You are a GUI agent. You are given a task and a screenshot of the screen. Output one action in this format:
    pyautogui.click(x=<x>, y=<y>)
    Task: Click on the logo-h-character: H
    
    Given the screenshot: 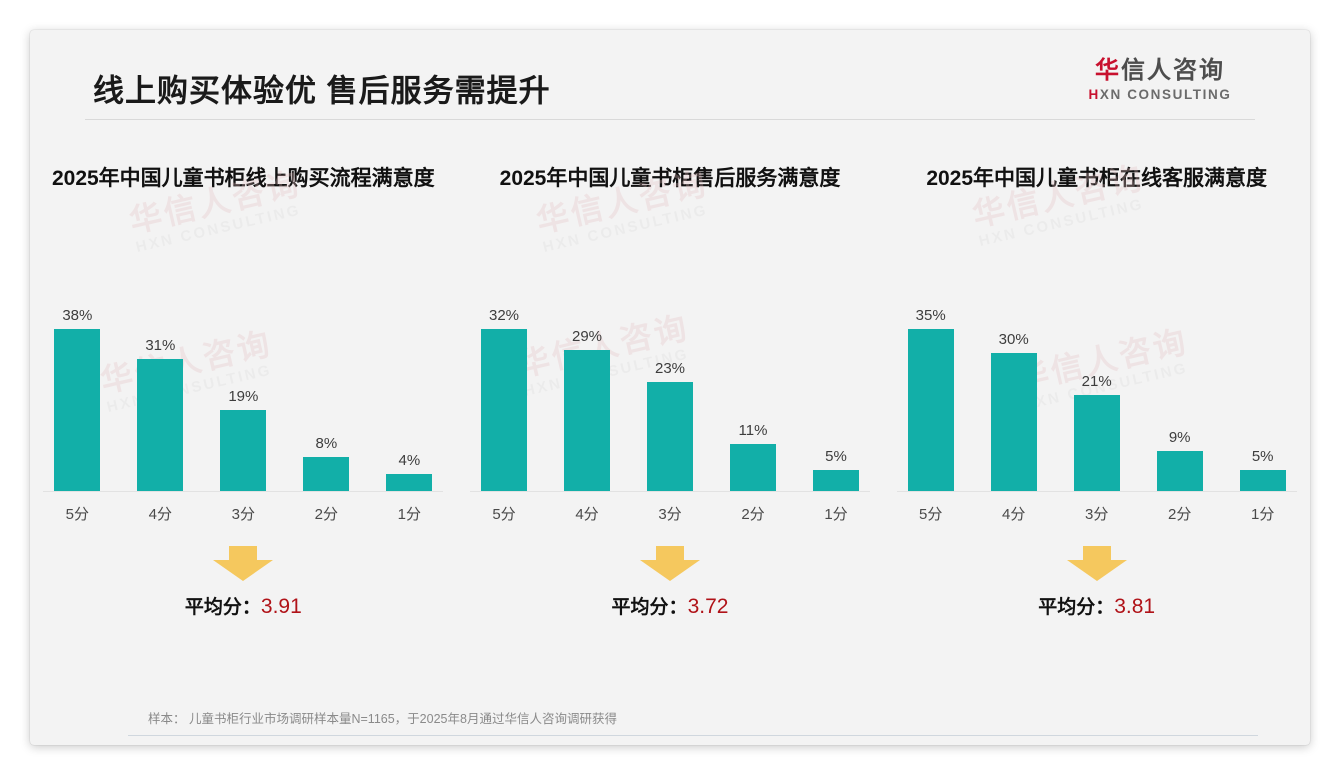 What is the action you would take?
    pyautogui.click(x=1094, y=95)
    